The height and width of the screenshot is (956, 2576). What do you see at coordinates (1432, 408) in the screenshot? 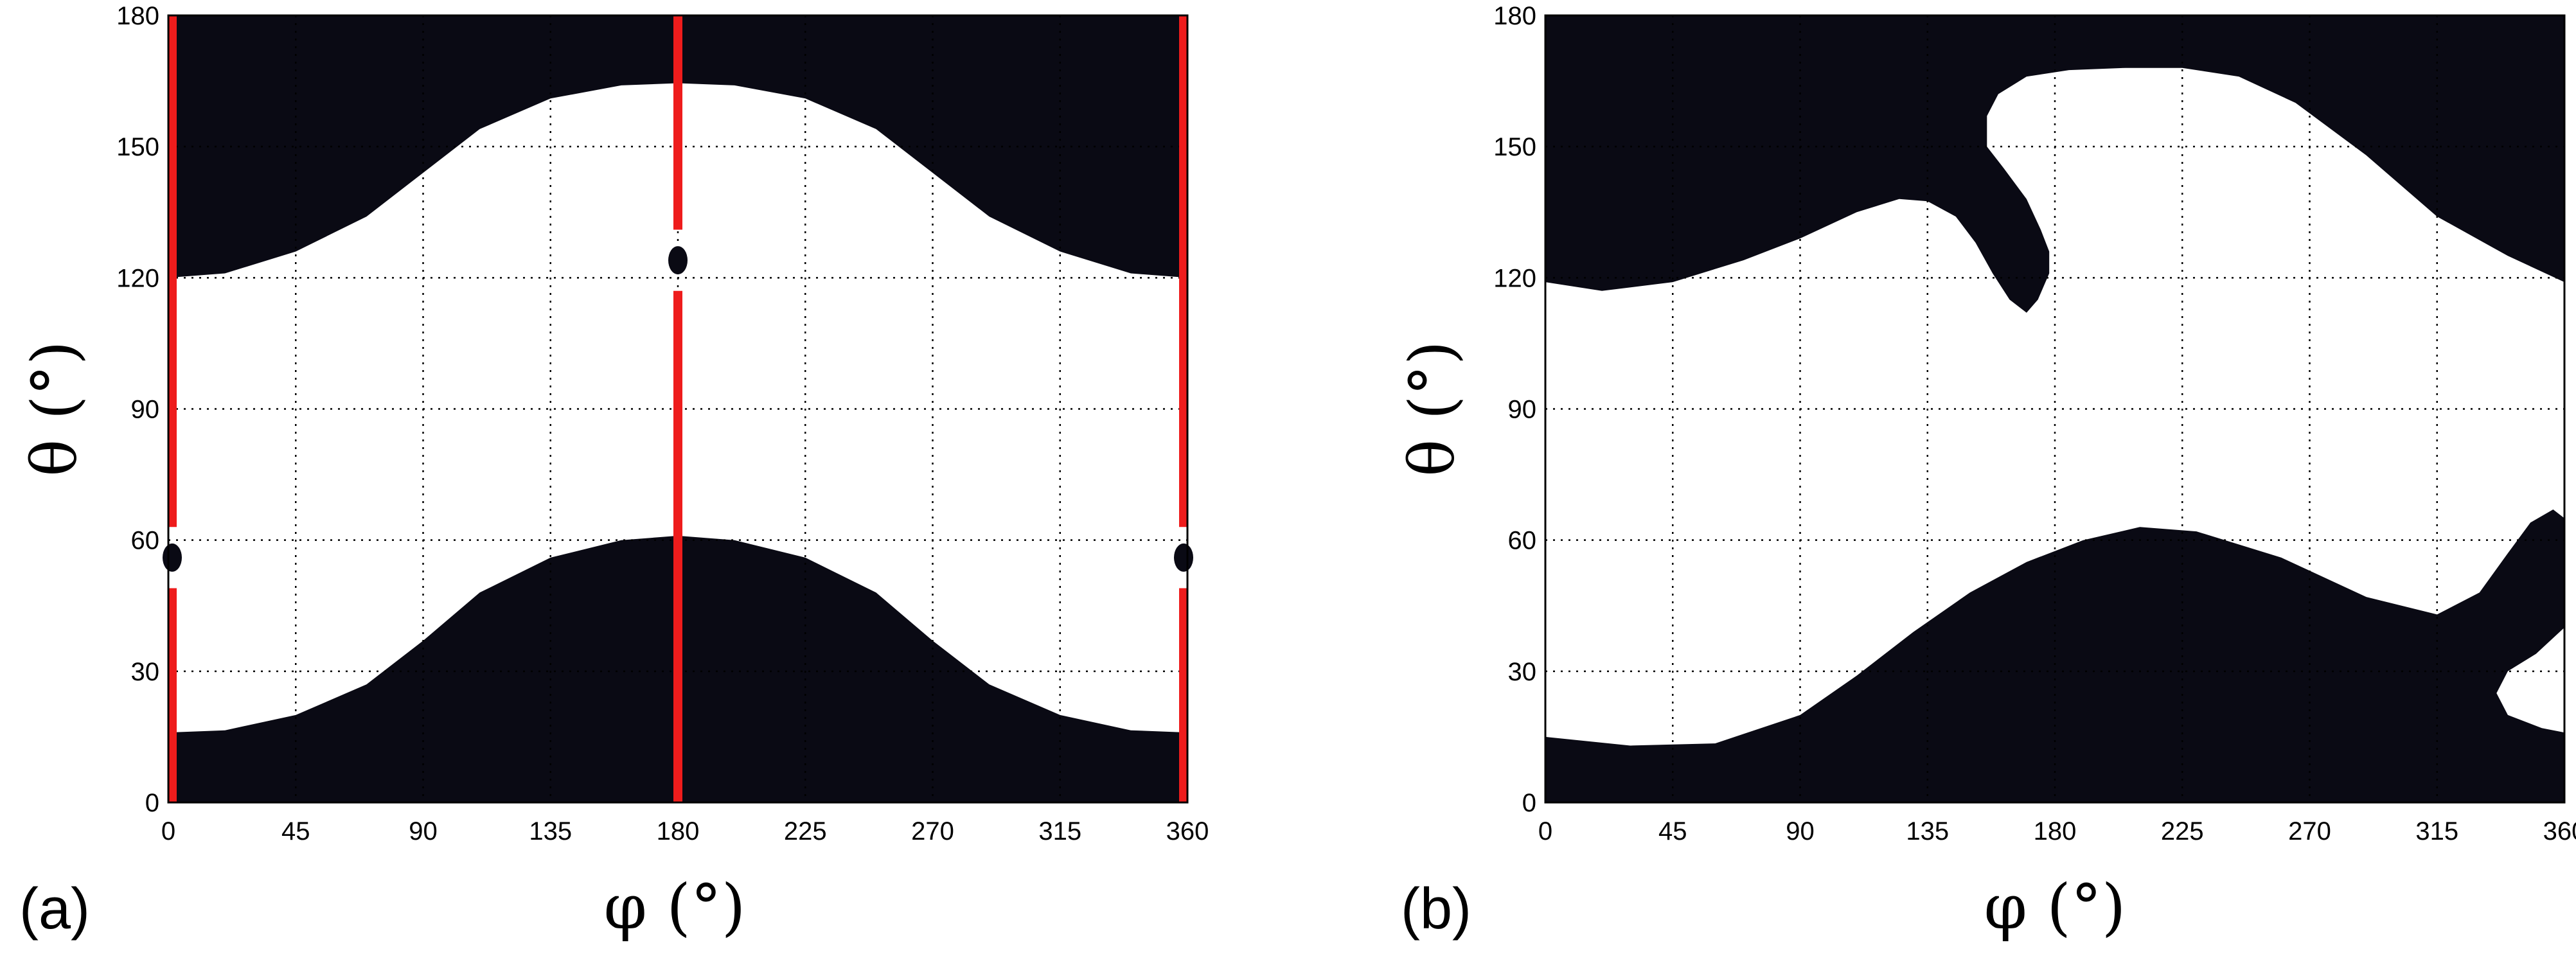
I see `y-axis-label-b: θ (°)` at bounding box center [1432, 408].